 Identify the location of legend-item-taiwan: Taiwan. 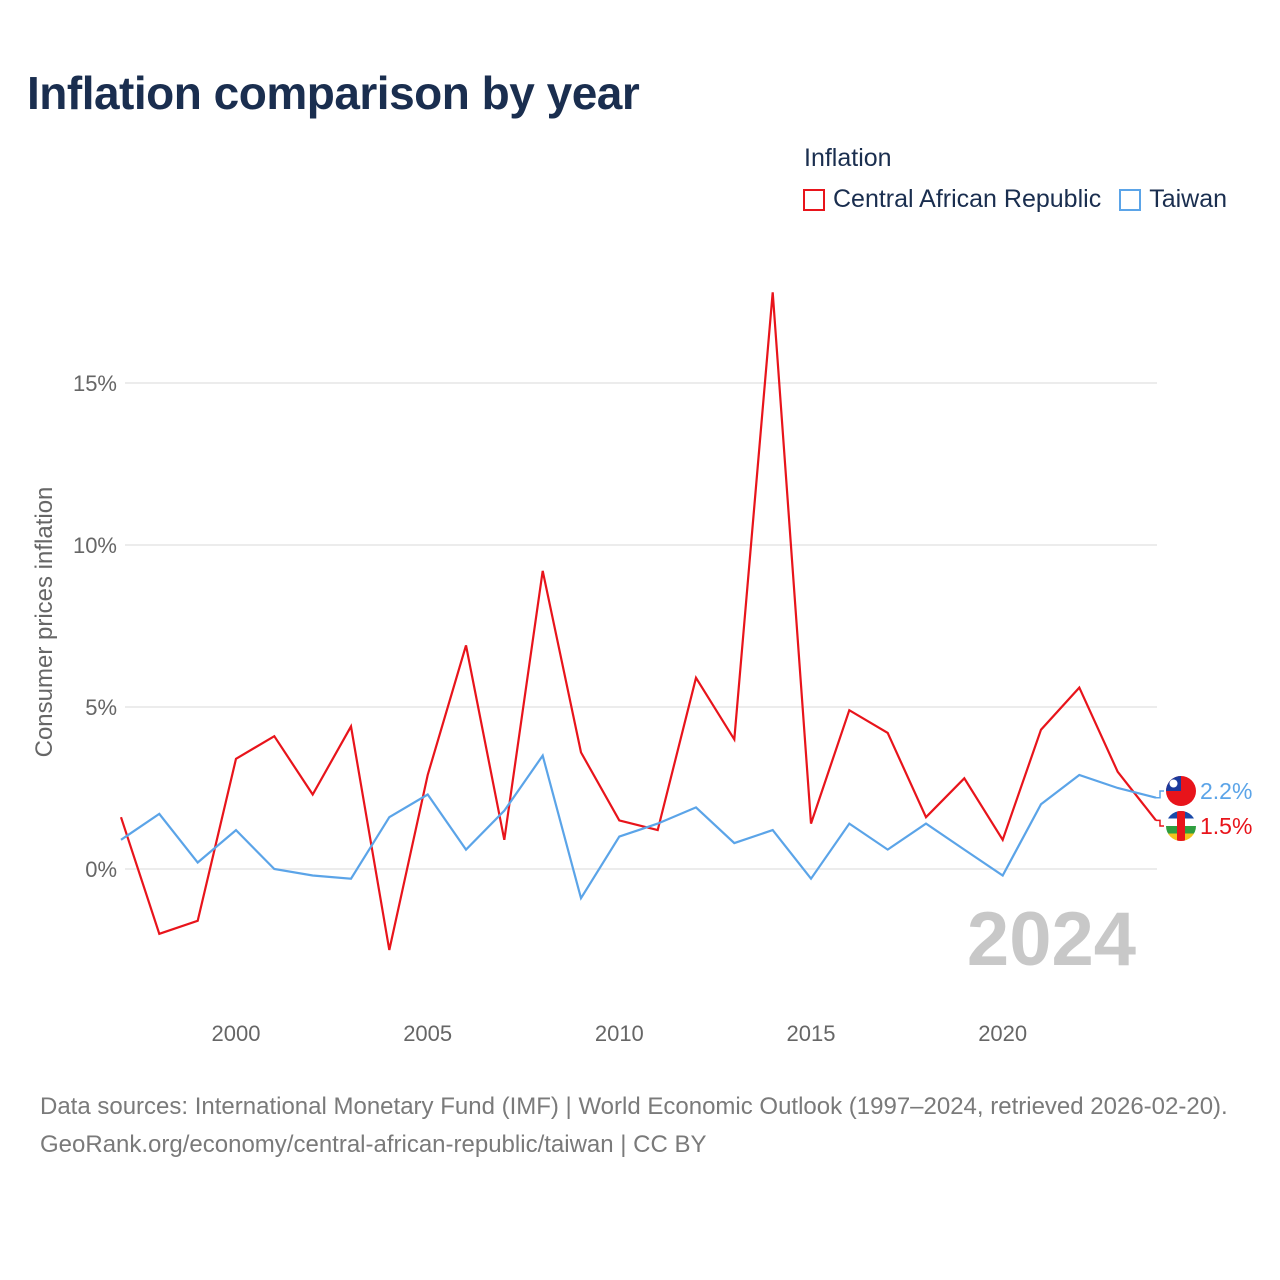
(1173, 199).